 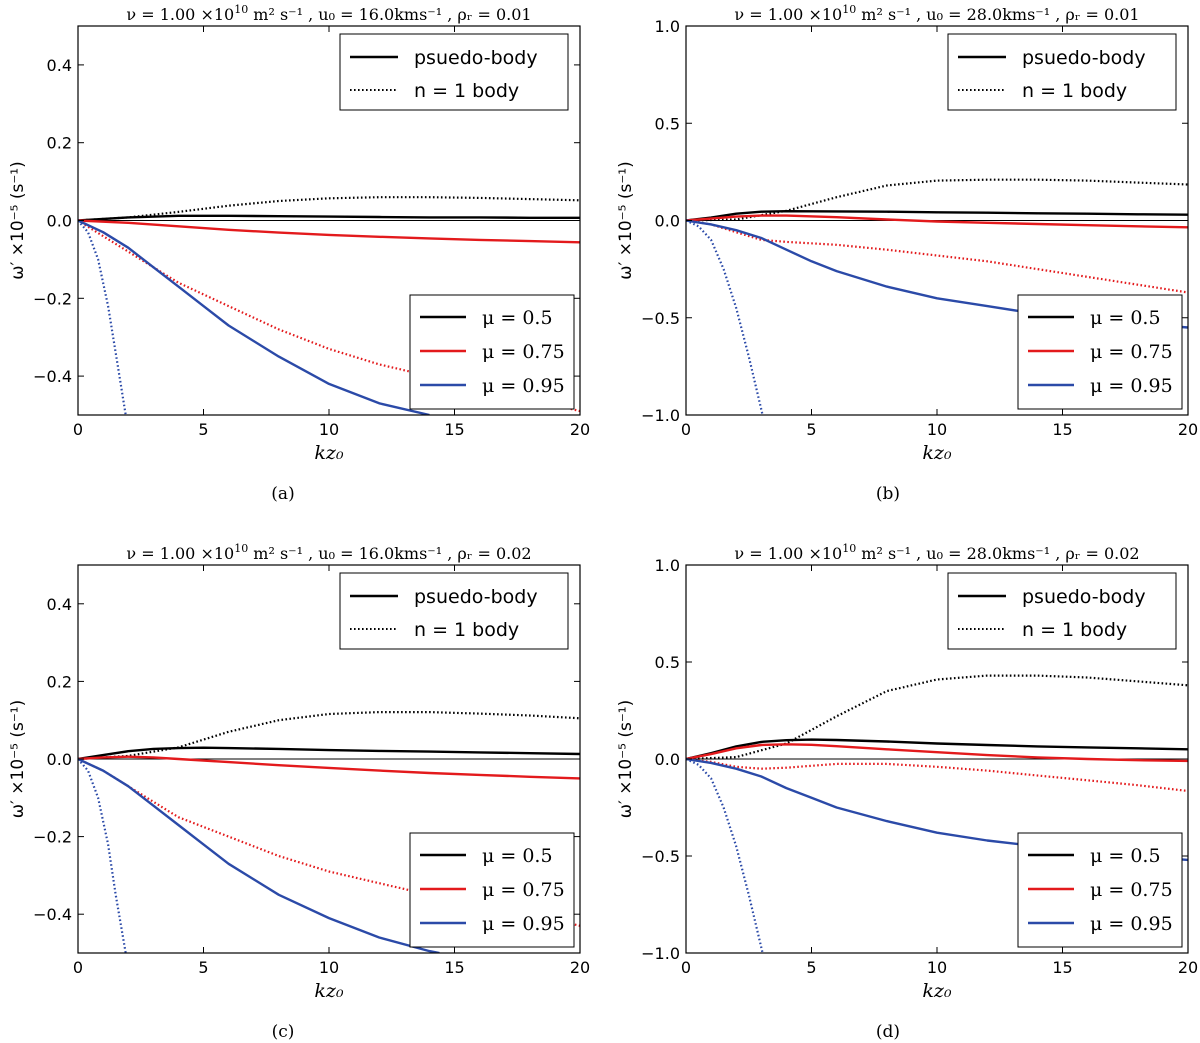 I want to click on y-tick-label: −0.2, so click(x=52, y=298).